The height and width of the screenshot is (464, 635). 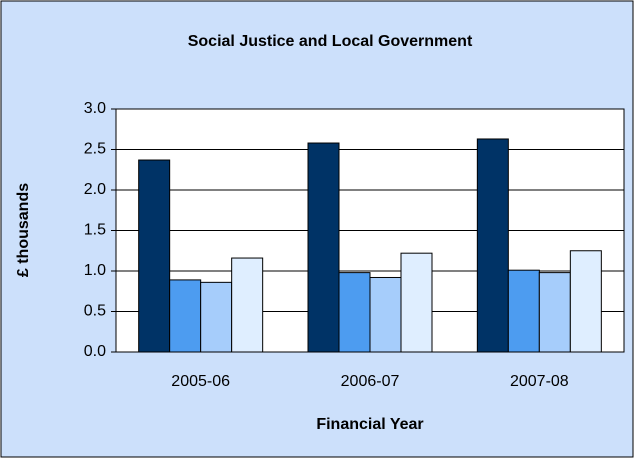 What do you see at coordinates (95, 311) in the screenshot?
I see `y-tick-label: 0.5` at bounding box center [95, 311].